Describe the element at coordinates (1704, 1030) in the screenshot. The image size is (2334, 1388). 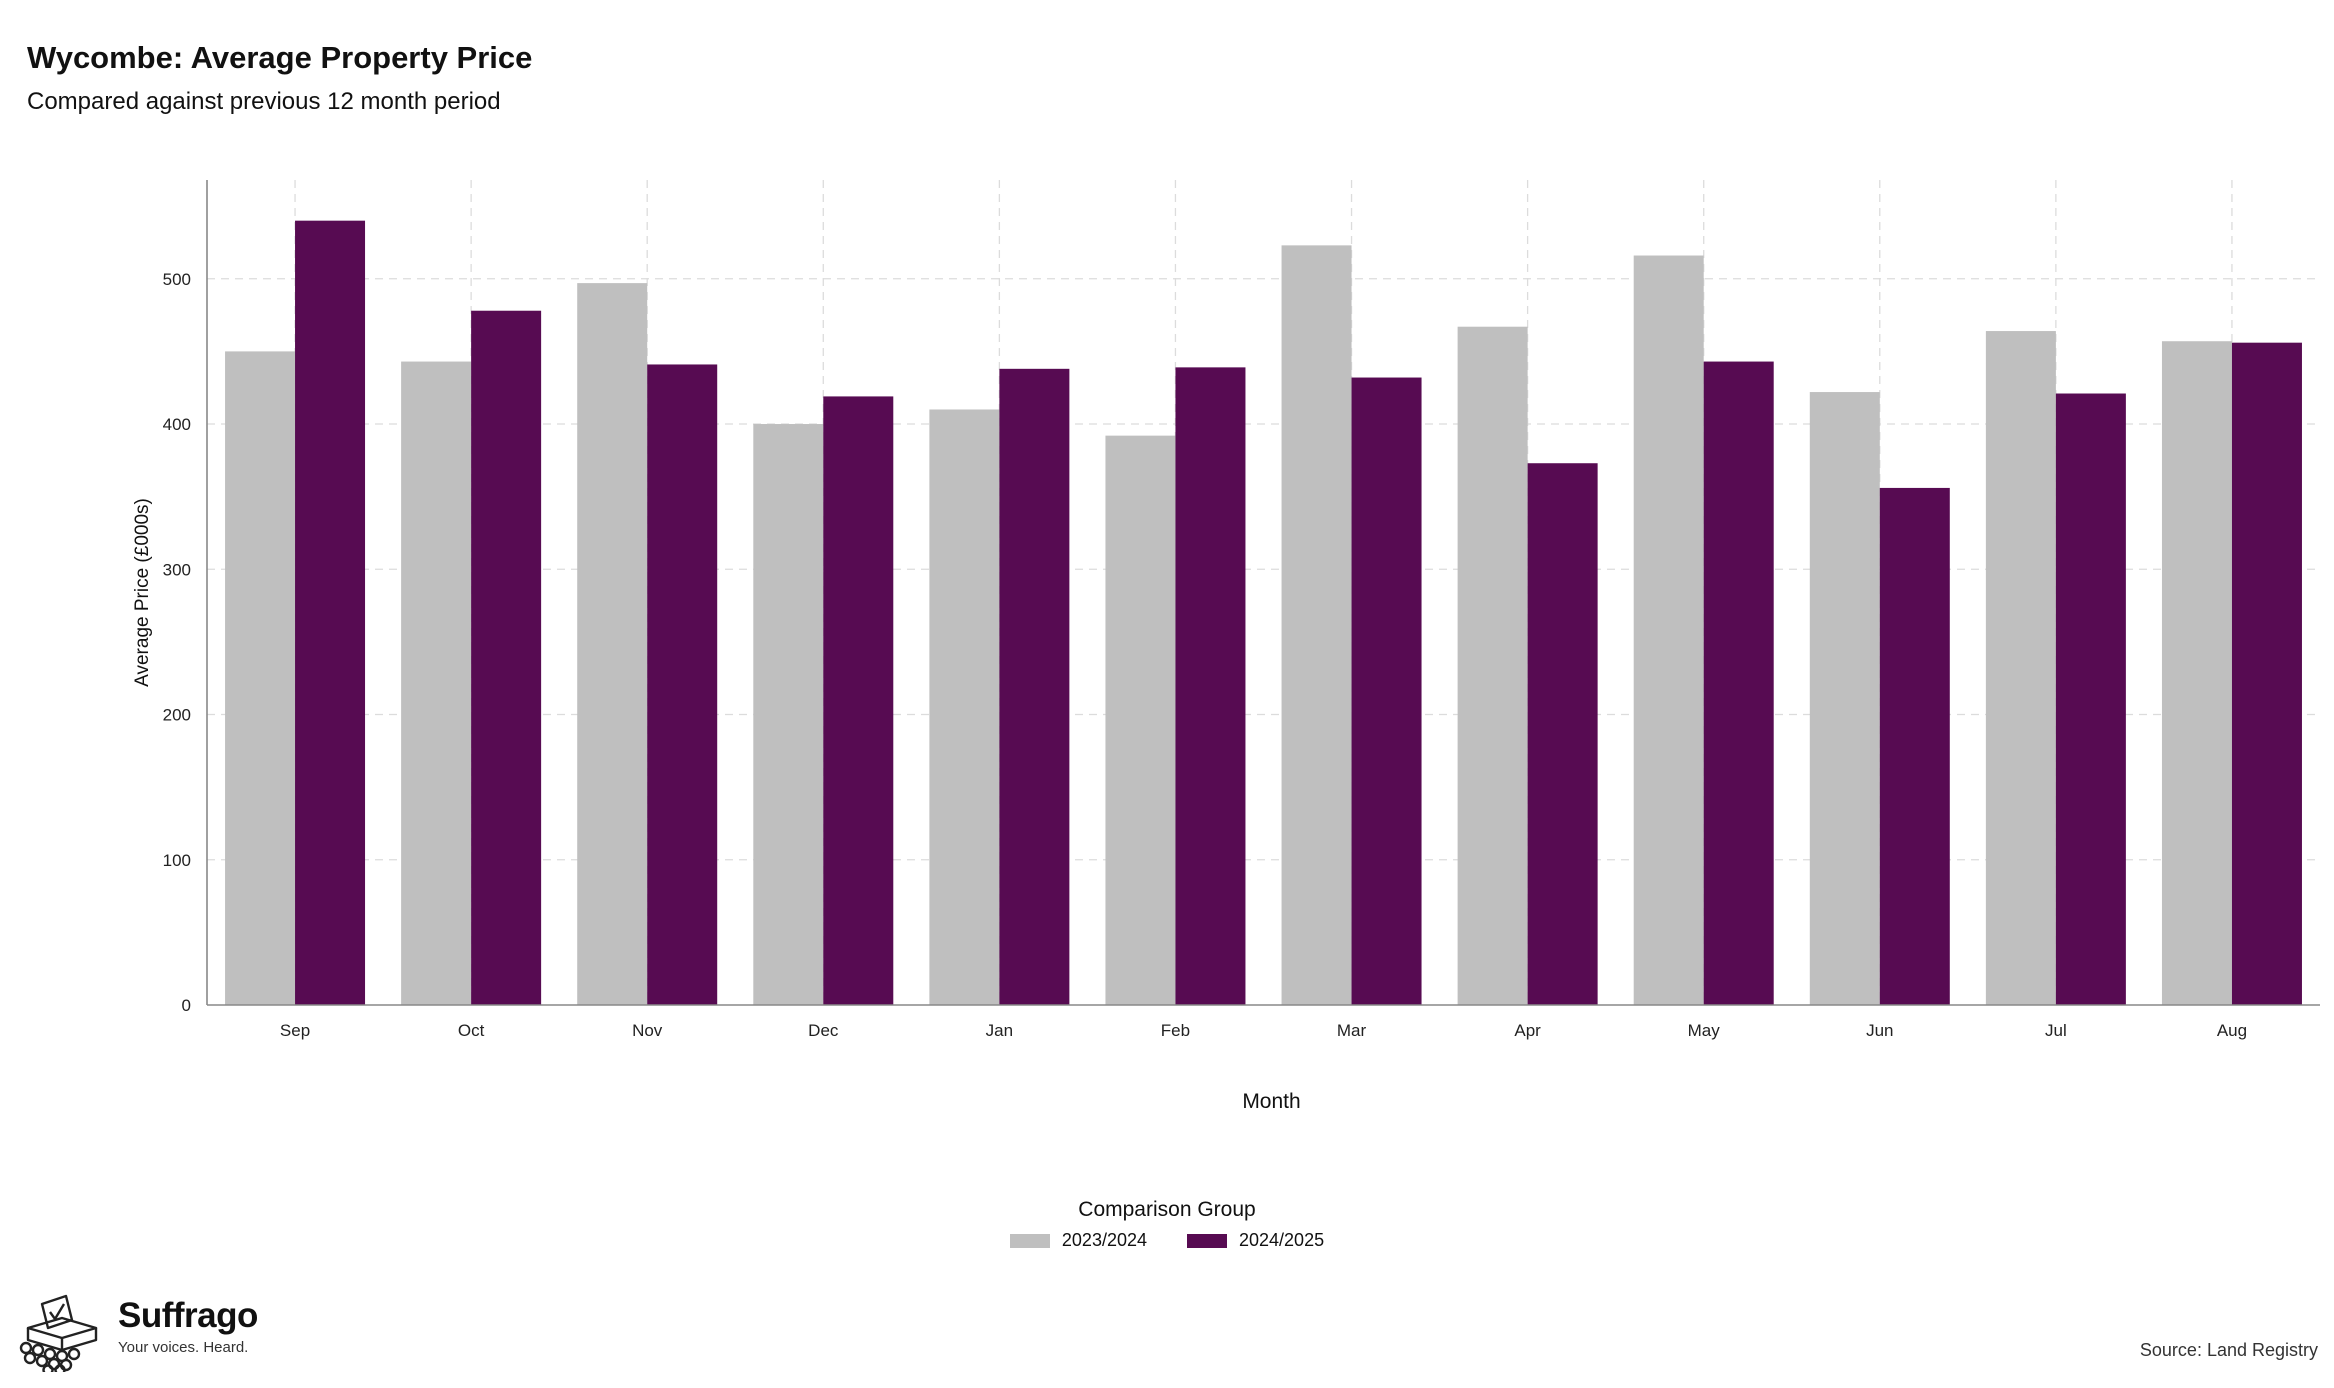
I see `x-tick-label-may: May` at that location.